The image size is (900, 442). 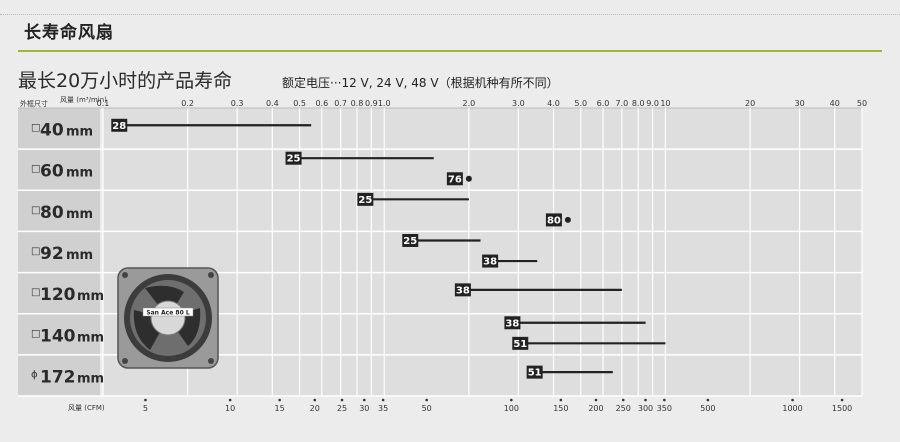 What do you see at coordinates (553, 103) in the screenshot?
I see `x-top-tick-label: 4.0` at bounding box center [553, 103].